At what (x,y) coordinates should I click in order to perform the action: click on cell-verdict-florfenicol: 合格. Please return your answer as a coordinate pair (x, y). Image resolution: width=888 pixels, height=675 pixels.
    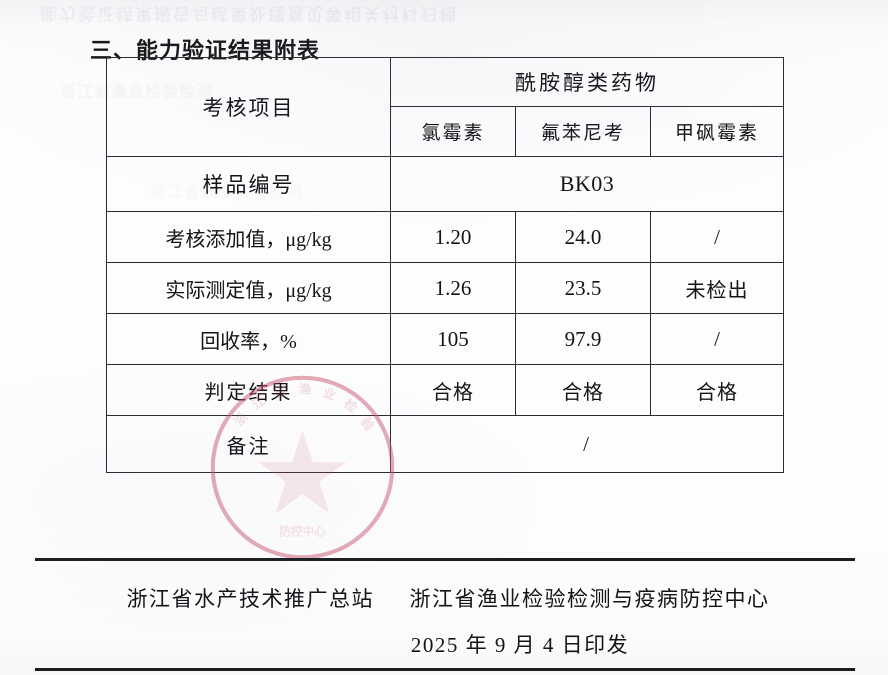
    Looking at the image, I should click on (583, 390).